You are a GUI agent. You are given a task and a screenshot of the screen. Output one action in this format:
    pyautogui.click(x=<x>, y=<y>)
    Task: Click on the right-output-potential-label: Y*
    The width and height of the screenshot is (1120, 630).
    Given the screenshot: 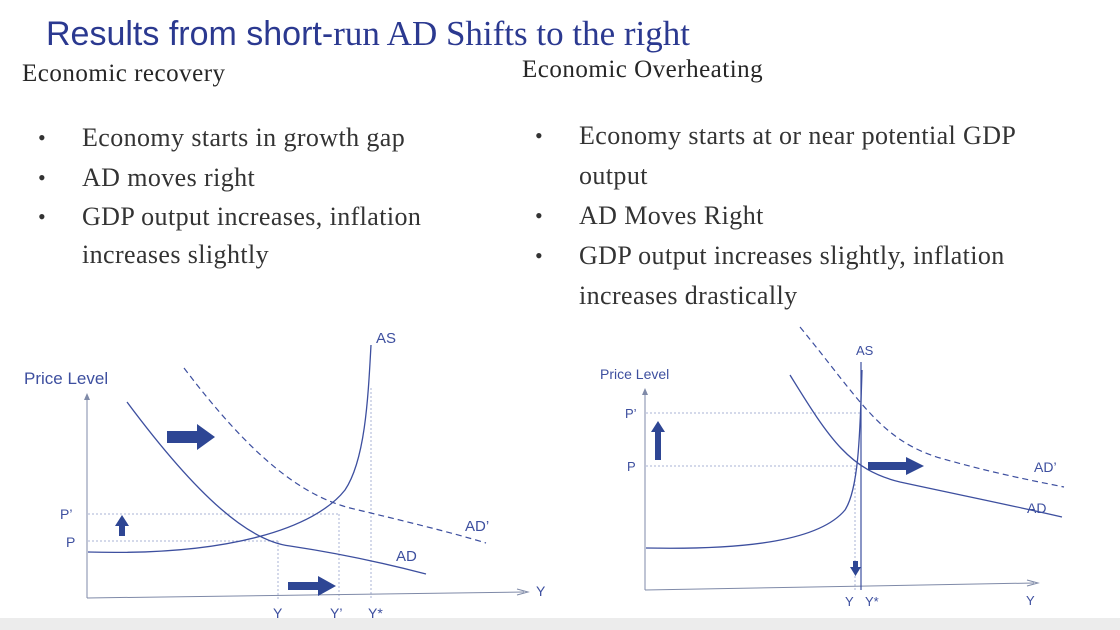 What is the action you would take?
    pyautogui.click(x=872, y=601)
    